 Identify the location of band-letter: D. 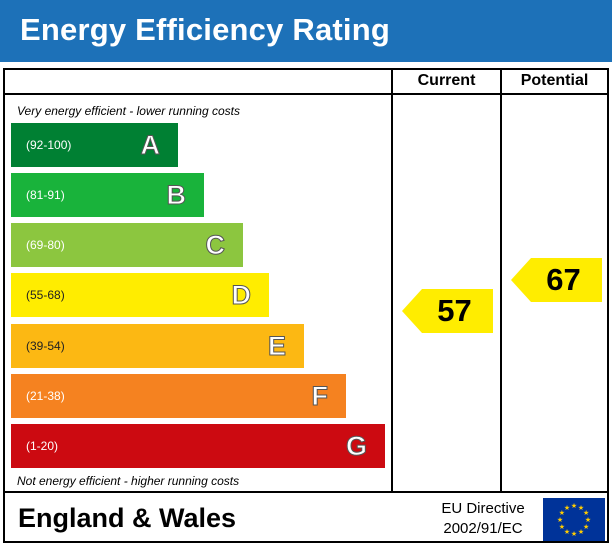
(241, 295).